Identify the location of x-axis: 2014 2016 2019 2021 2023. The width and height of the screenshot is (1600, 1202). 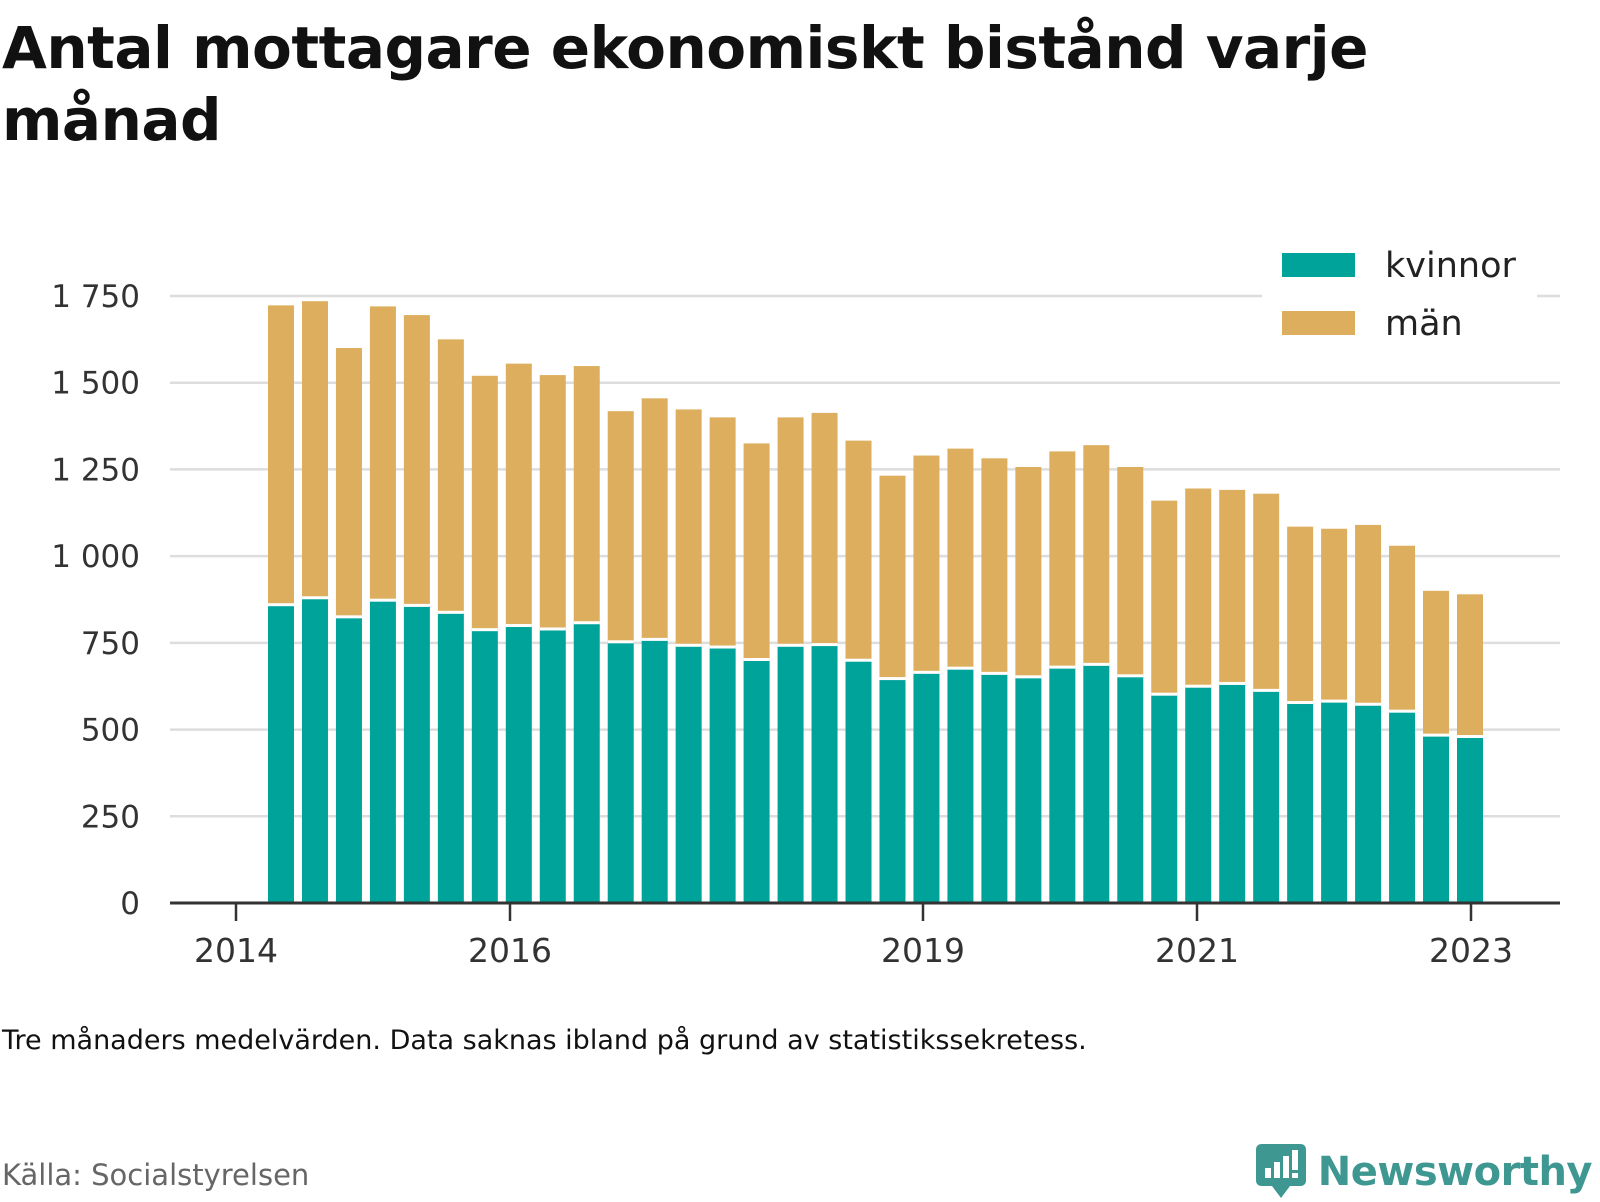
(865, 935).